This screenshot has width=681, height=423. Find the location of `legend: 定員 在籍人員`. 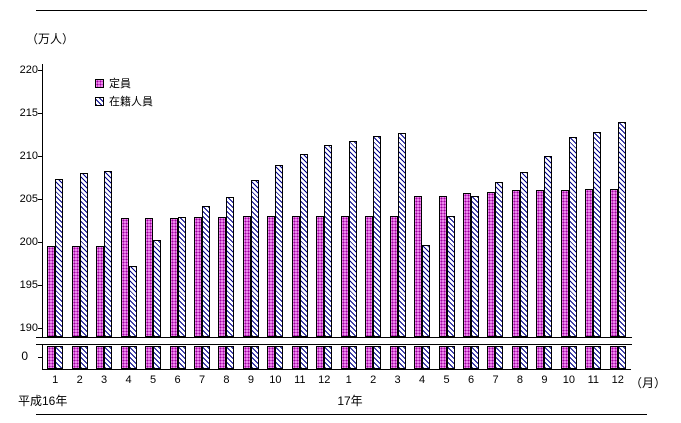

legend: 定員 在籍人員 is located at coordinates (124, 92).